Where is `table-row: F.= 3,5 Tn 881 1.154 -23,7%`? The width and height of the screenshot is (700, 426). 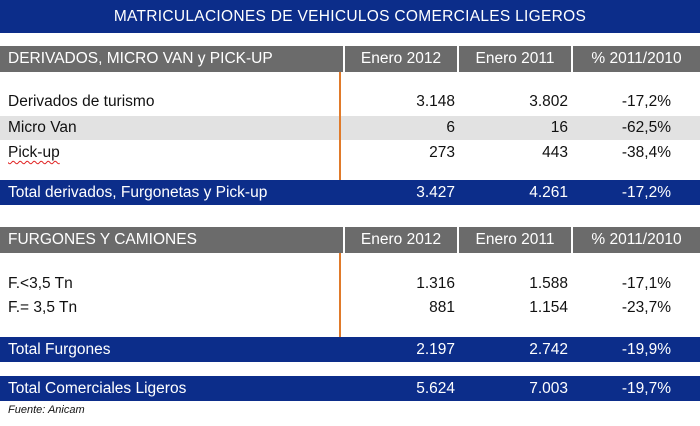
table-row: F.= 3,5 Tn 881 1.154 -23,7% is located at coordinates (350, 308).